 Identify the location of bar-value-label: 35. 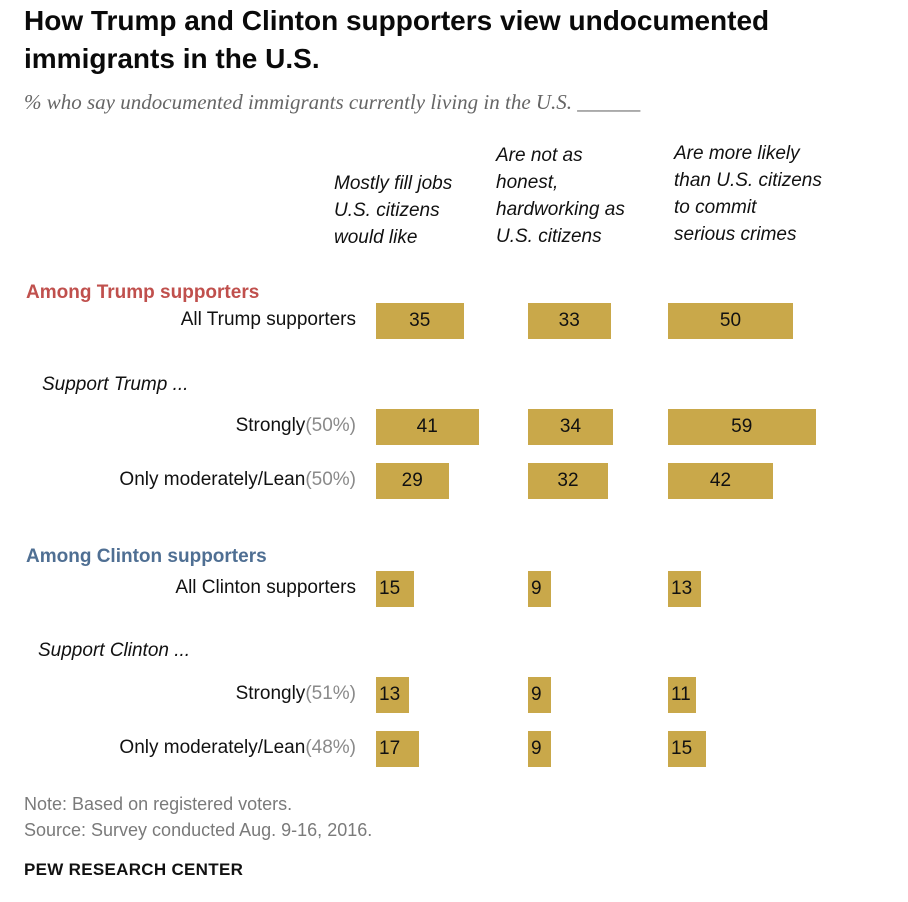
(420, 320).